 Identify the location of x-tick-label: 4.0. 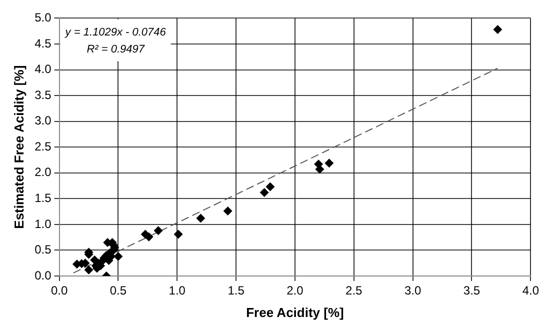
(531, 291).